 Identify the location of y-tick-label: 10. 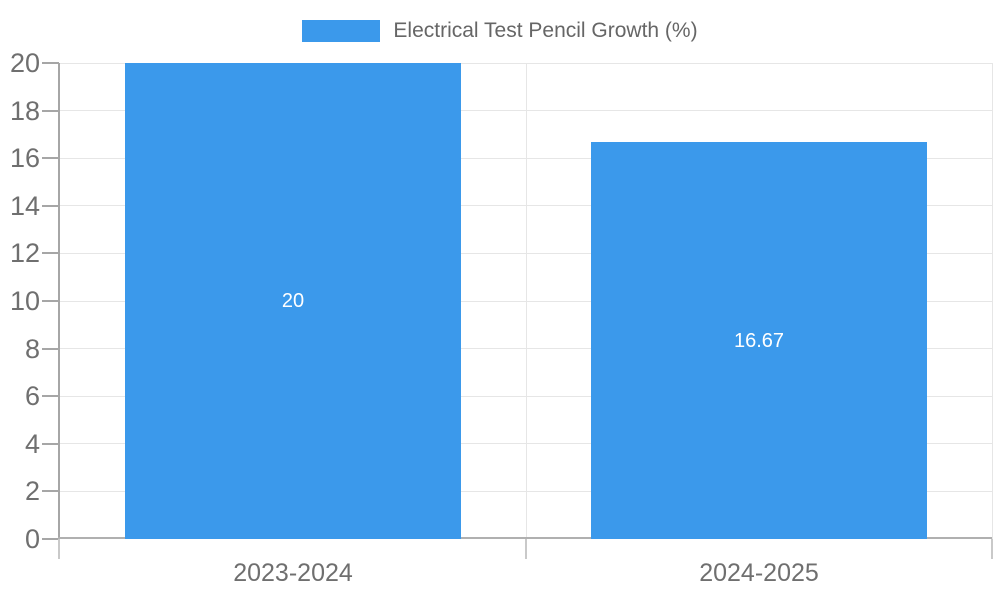
(24, 301).